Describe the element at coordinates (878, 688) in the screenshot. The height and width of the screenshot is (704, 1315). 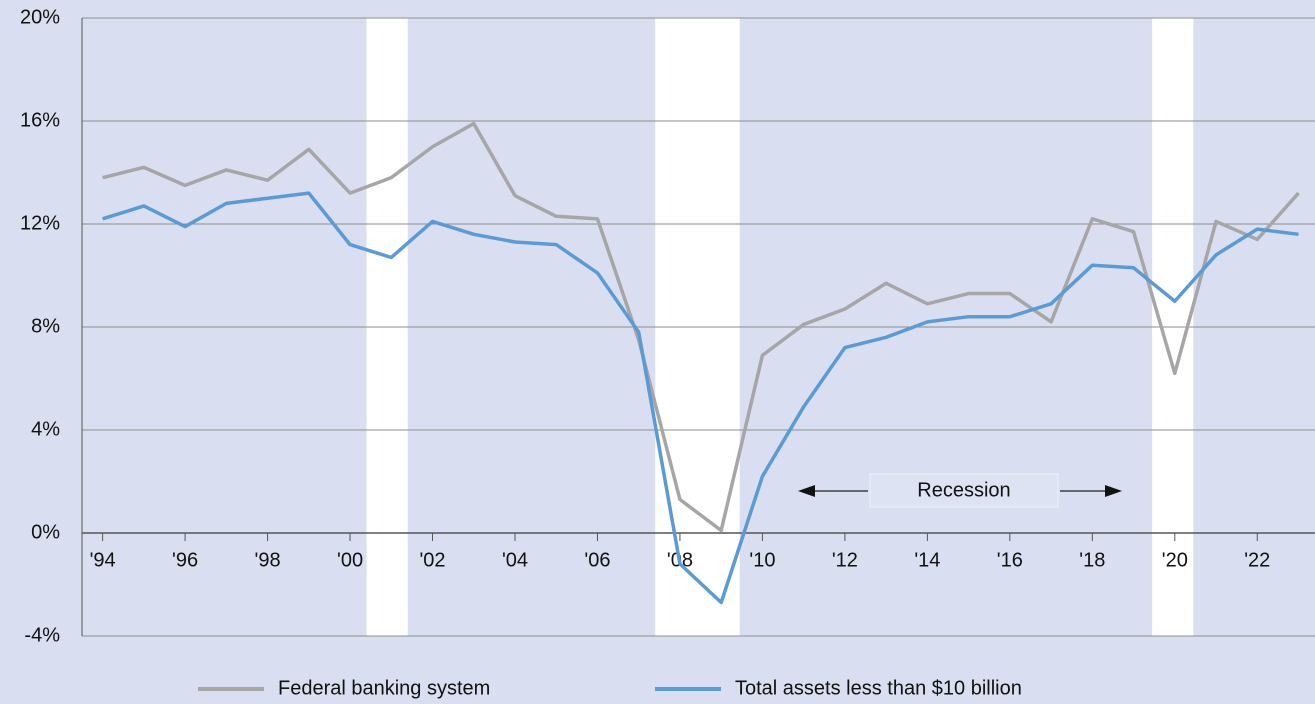
I see `legend-label: Total assets less than $10 billion` at that location.